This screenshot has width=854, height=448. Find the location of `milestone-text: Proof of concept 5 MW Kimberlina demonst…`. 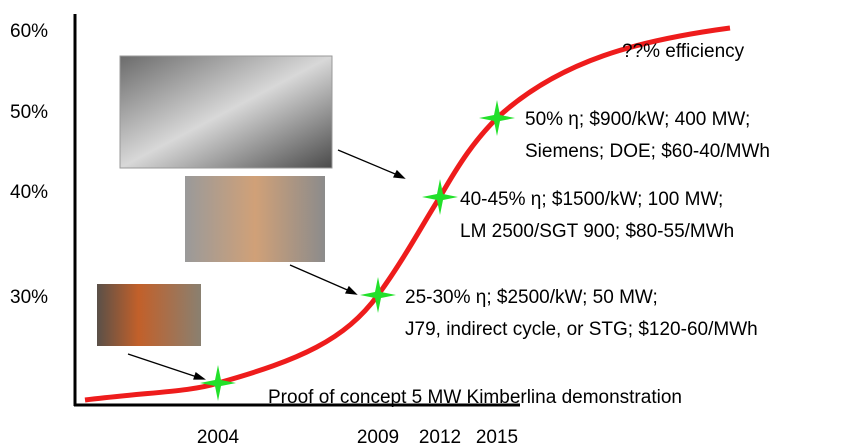

milestone-text: Proof of concept 5 MW Kimberlina demonst… is located at coordinates (475, 397).